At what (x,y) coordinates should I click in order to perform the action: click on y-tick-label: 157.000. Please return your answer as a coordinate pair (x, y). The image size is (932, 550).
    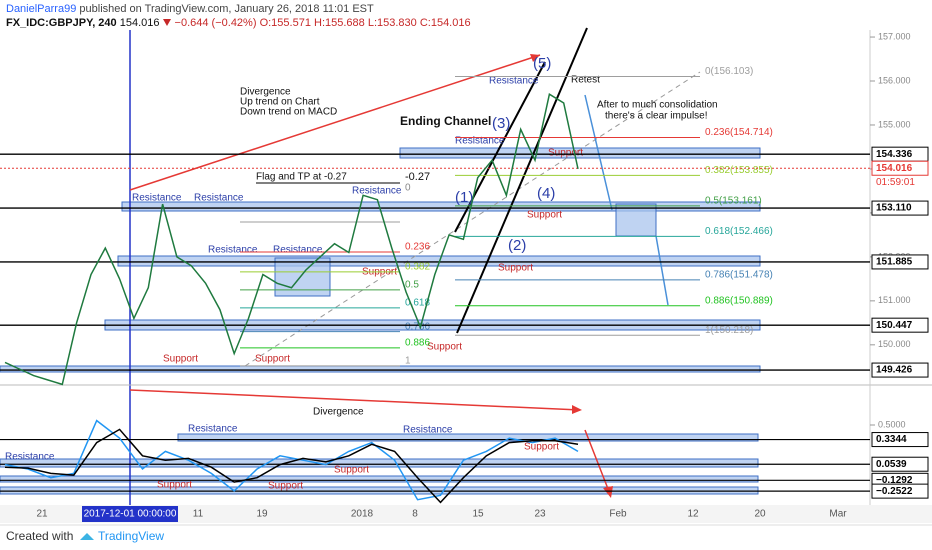
    Looking at the image, I should click on (894, 36).